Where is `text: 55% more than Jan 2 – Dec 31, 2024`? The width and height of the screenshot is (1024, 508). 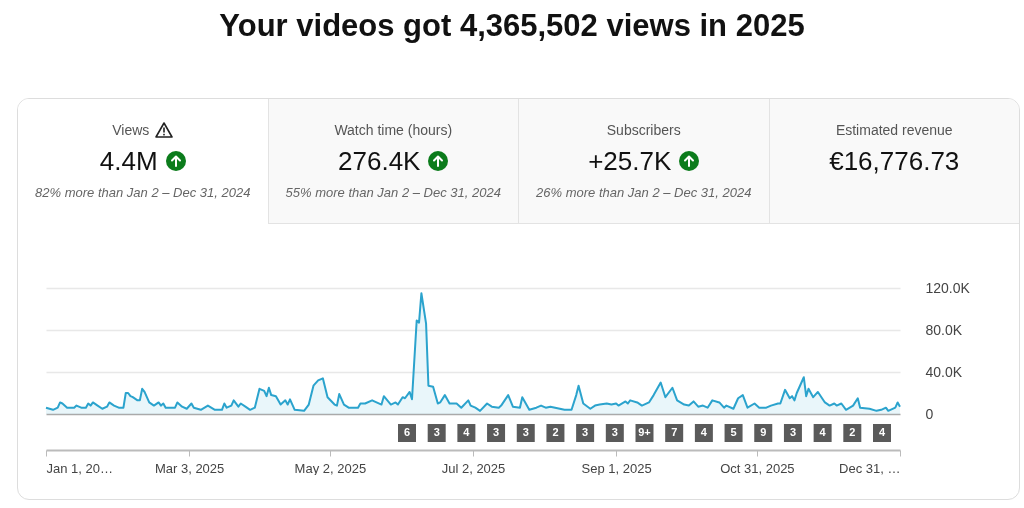 text: 55% more than Jan 2 – Dec 31, 2024 is located at coordinates (393, 192).